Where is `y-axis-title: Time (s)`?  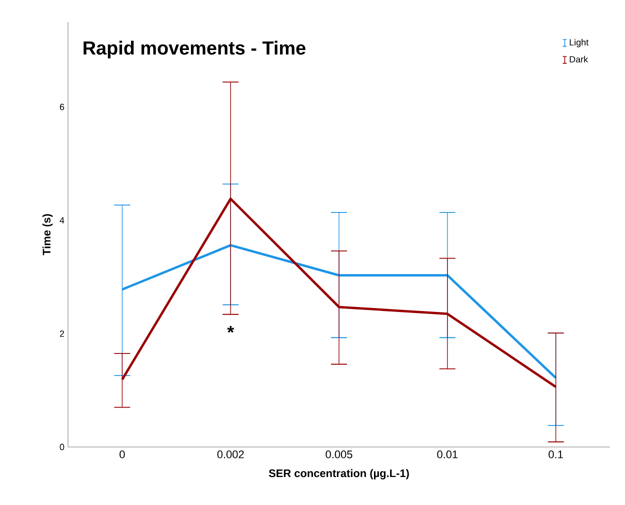
y-axis-title: Time (s) is located at coordinates (47, 235).